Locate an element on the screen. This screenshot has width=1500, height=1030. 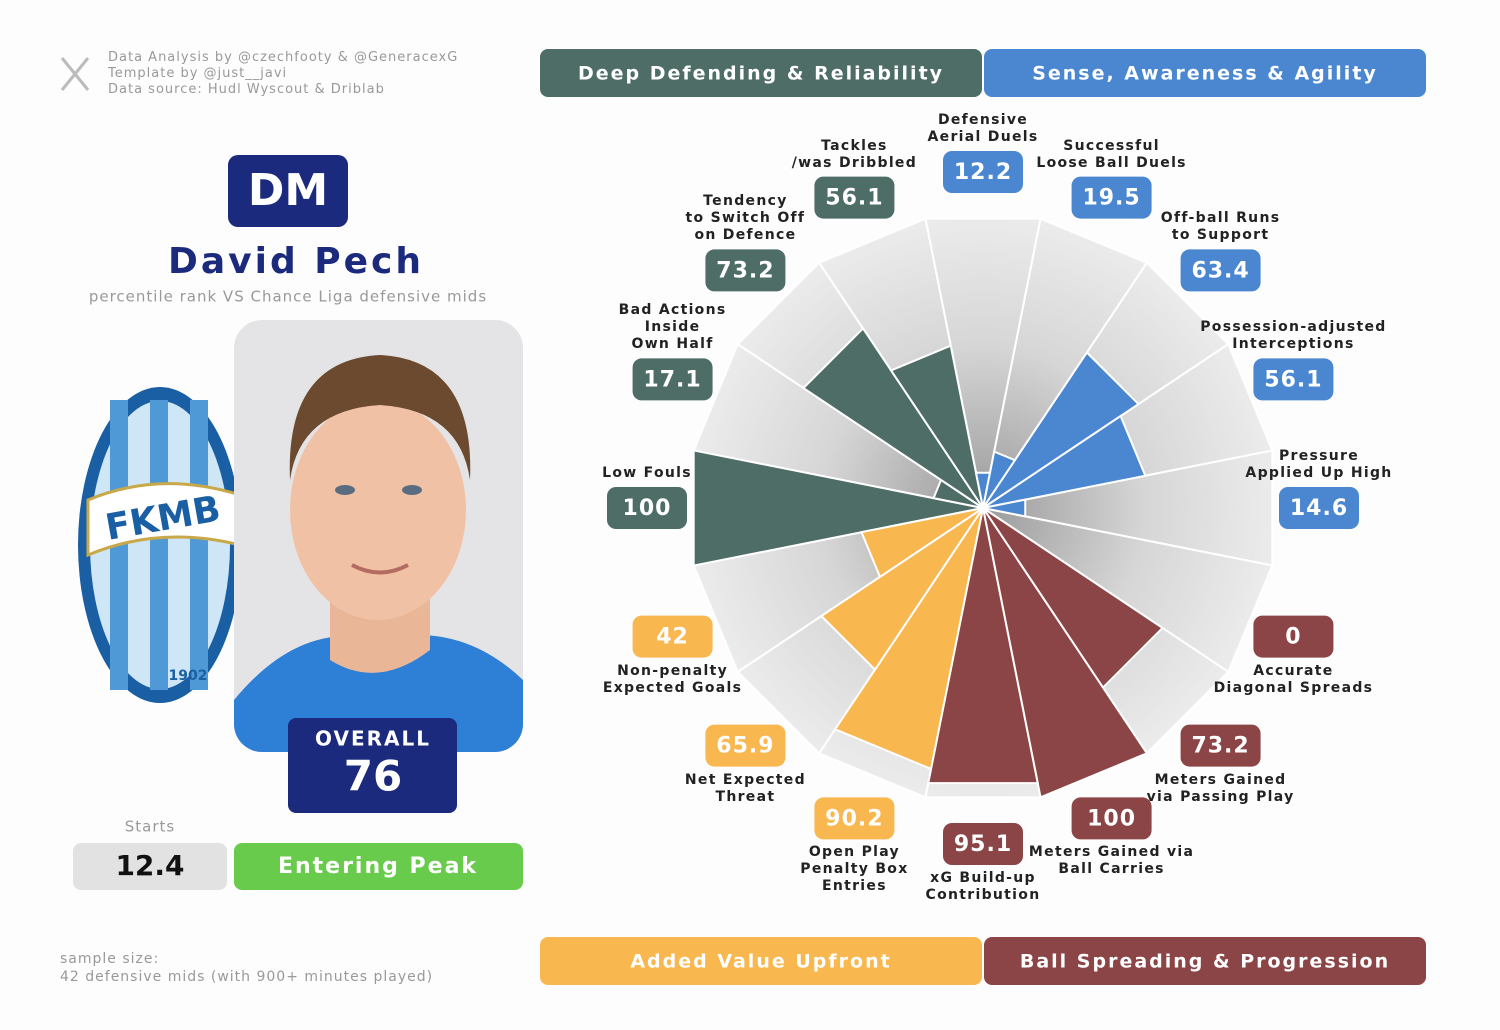
value-label: 0 is located at coordinates (1293, 637).